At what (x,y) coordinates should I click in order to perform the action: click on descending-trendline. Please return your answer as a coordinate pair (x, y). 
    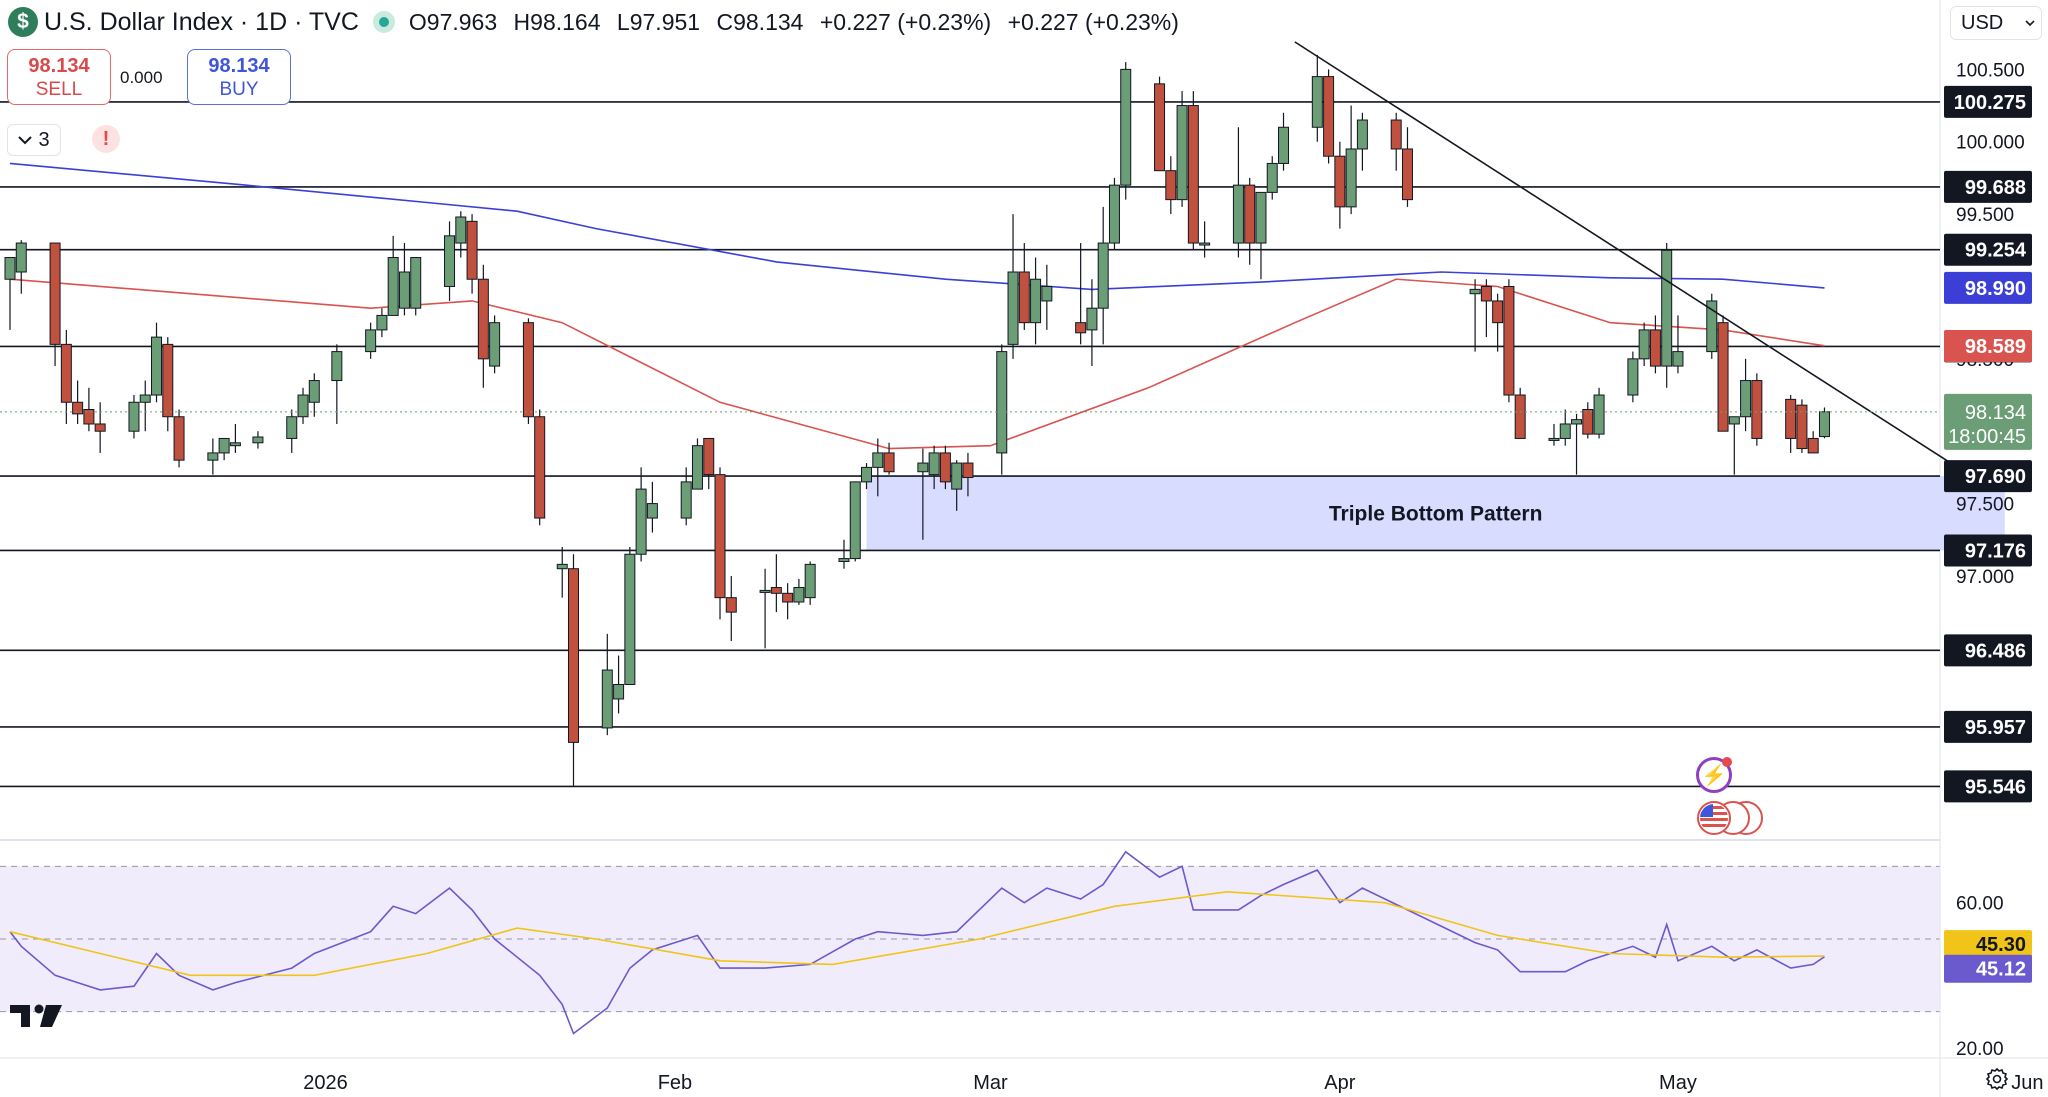
    Looking at the image, I should click on (1621, 252).